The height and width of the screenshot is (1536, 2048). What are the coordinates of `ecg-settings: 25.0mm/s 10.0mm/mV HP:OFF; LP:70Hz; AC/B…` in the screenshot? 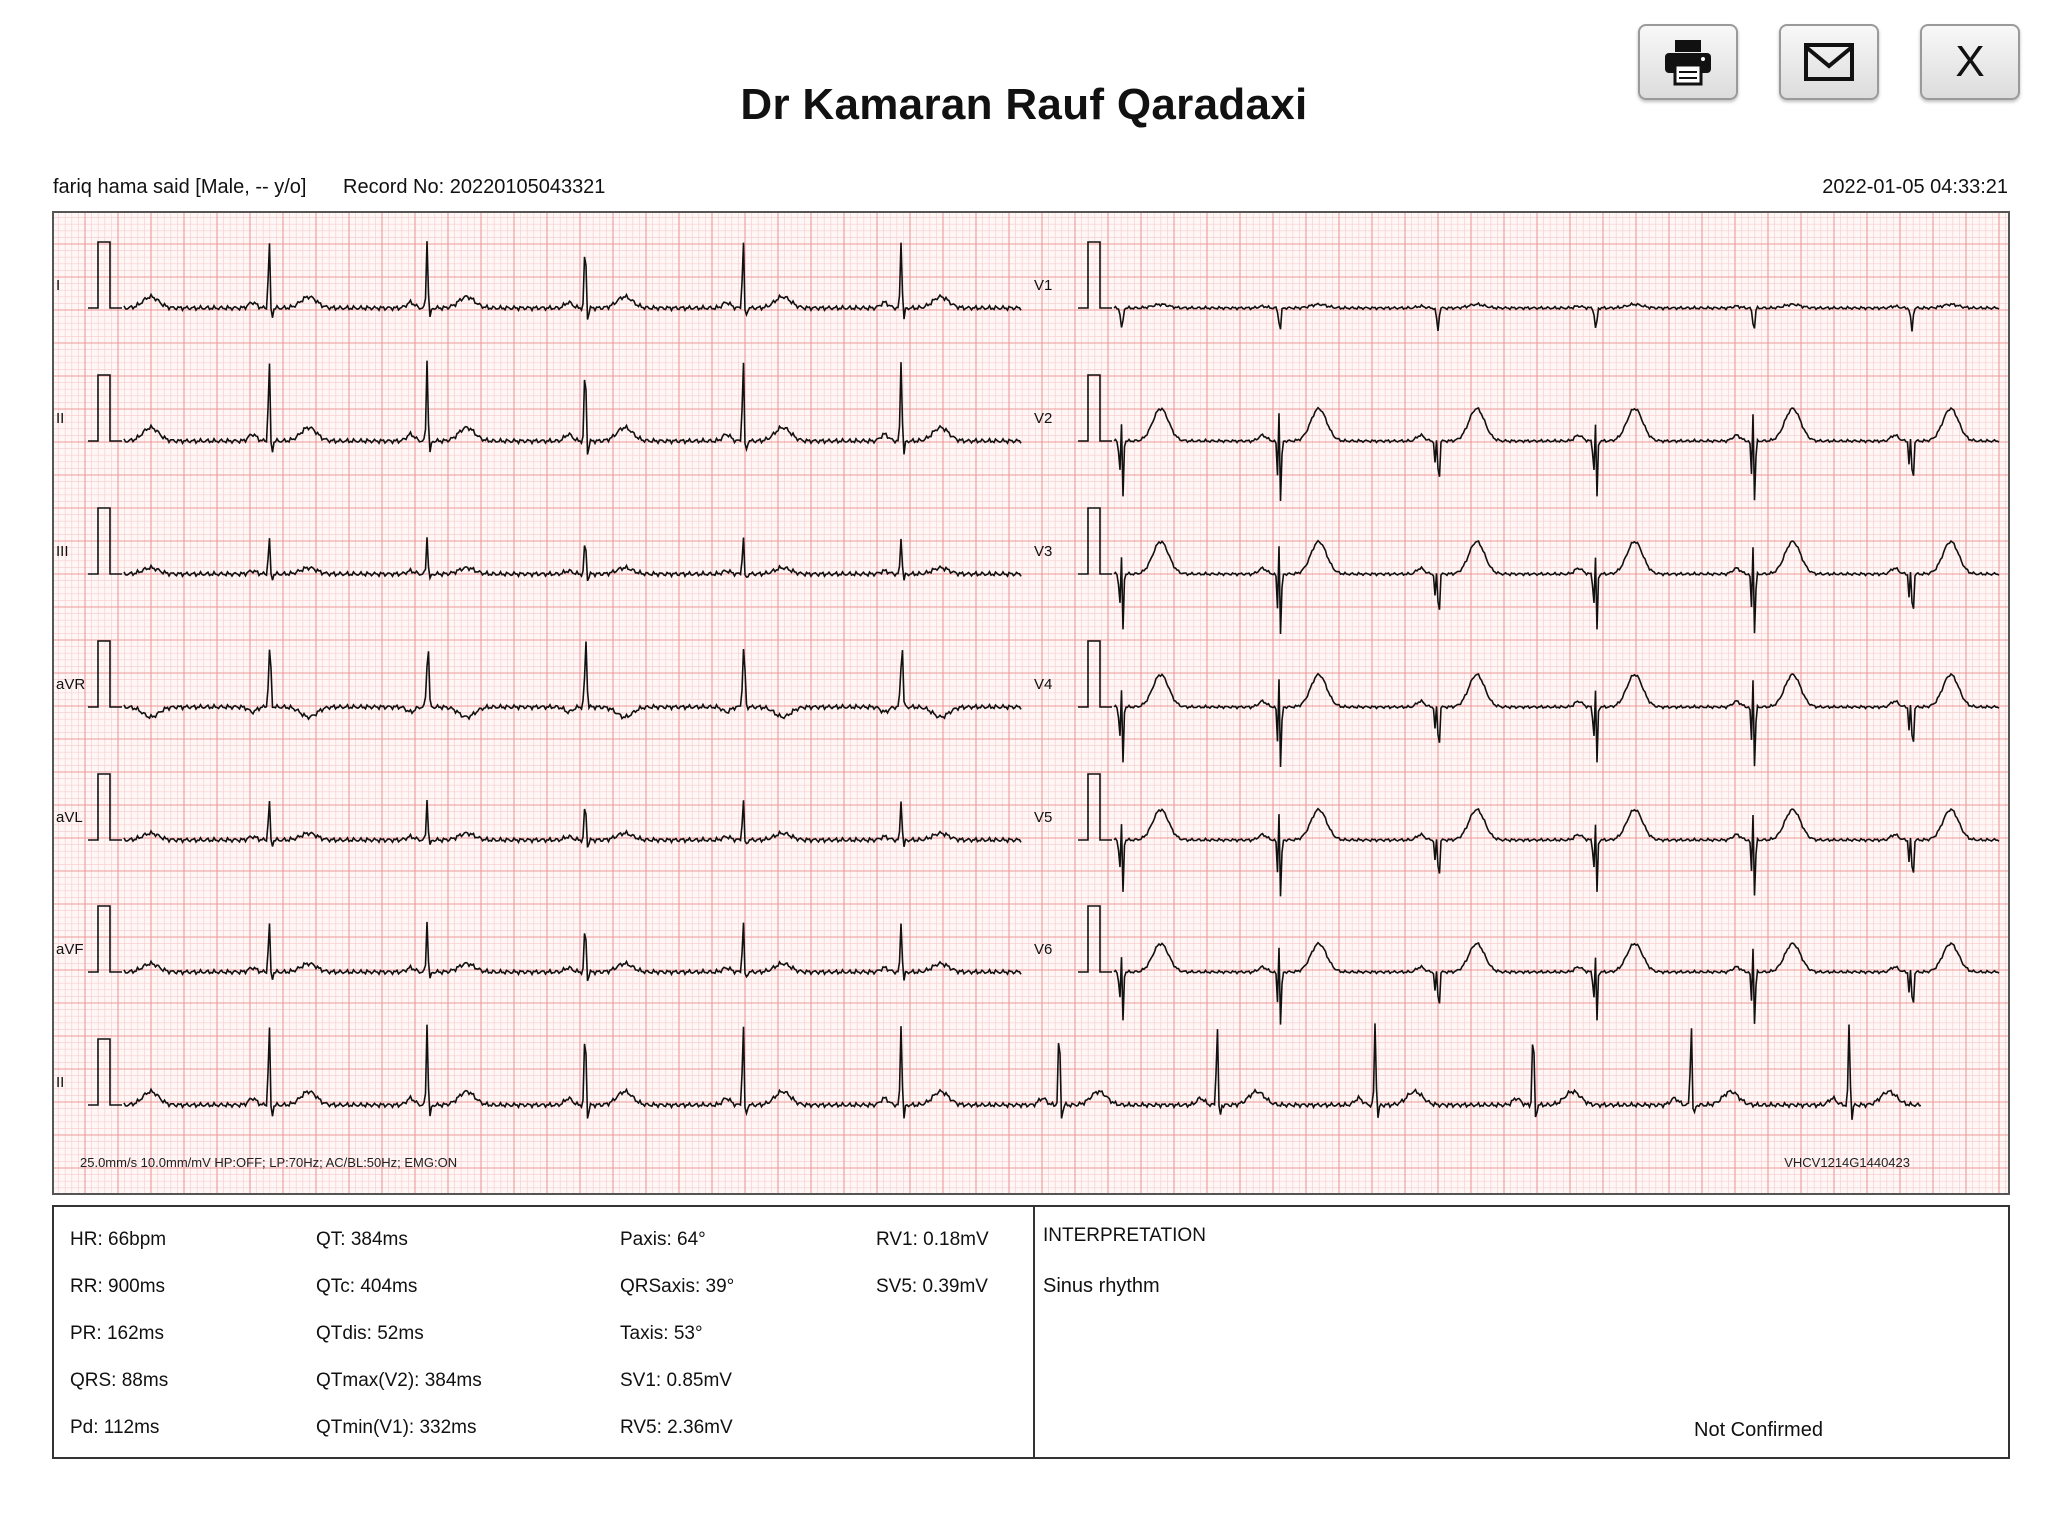 It's located at (268, 1162).